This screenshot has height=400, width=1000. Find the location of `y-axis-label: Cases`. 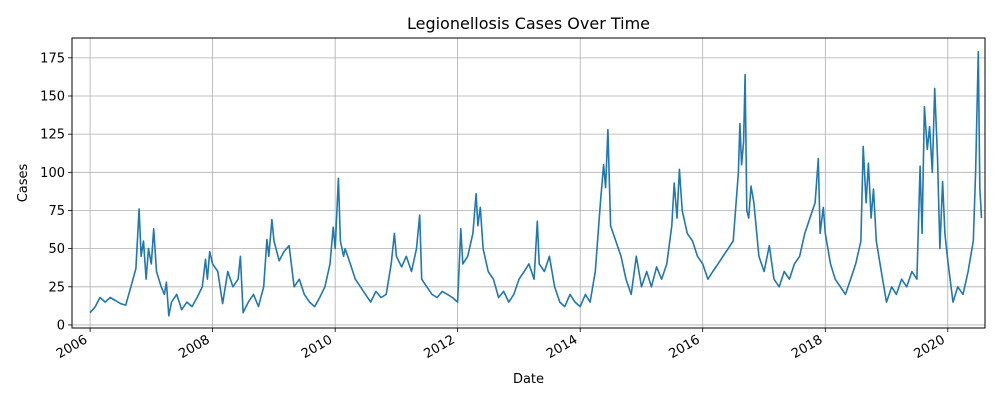

y-axis-label: Cases is located at coordinates (23, 182).